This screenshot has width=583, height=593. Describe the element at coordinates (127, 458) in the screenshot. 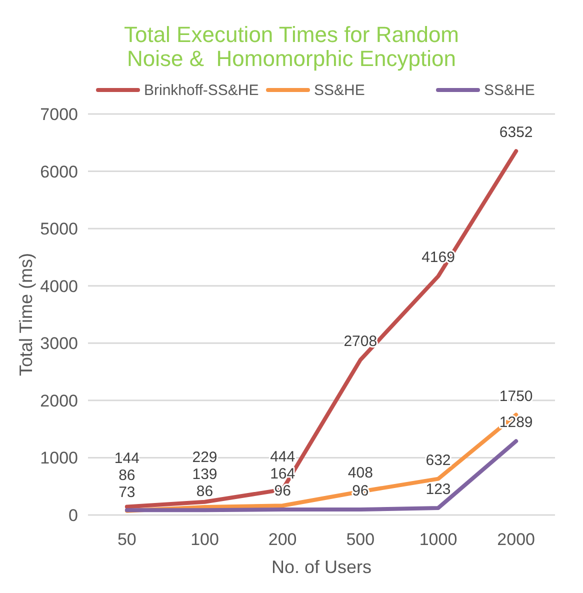

I see `data-label: 144` at that location.